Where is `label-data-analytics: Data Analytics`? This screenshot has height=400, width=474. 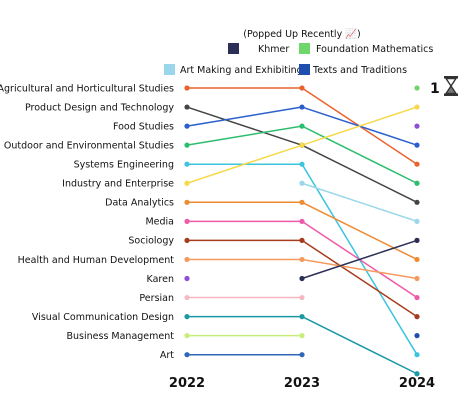
label-data-analytics: Data Analytics is located at coordinates (139, 203).